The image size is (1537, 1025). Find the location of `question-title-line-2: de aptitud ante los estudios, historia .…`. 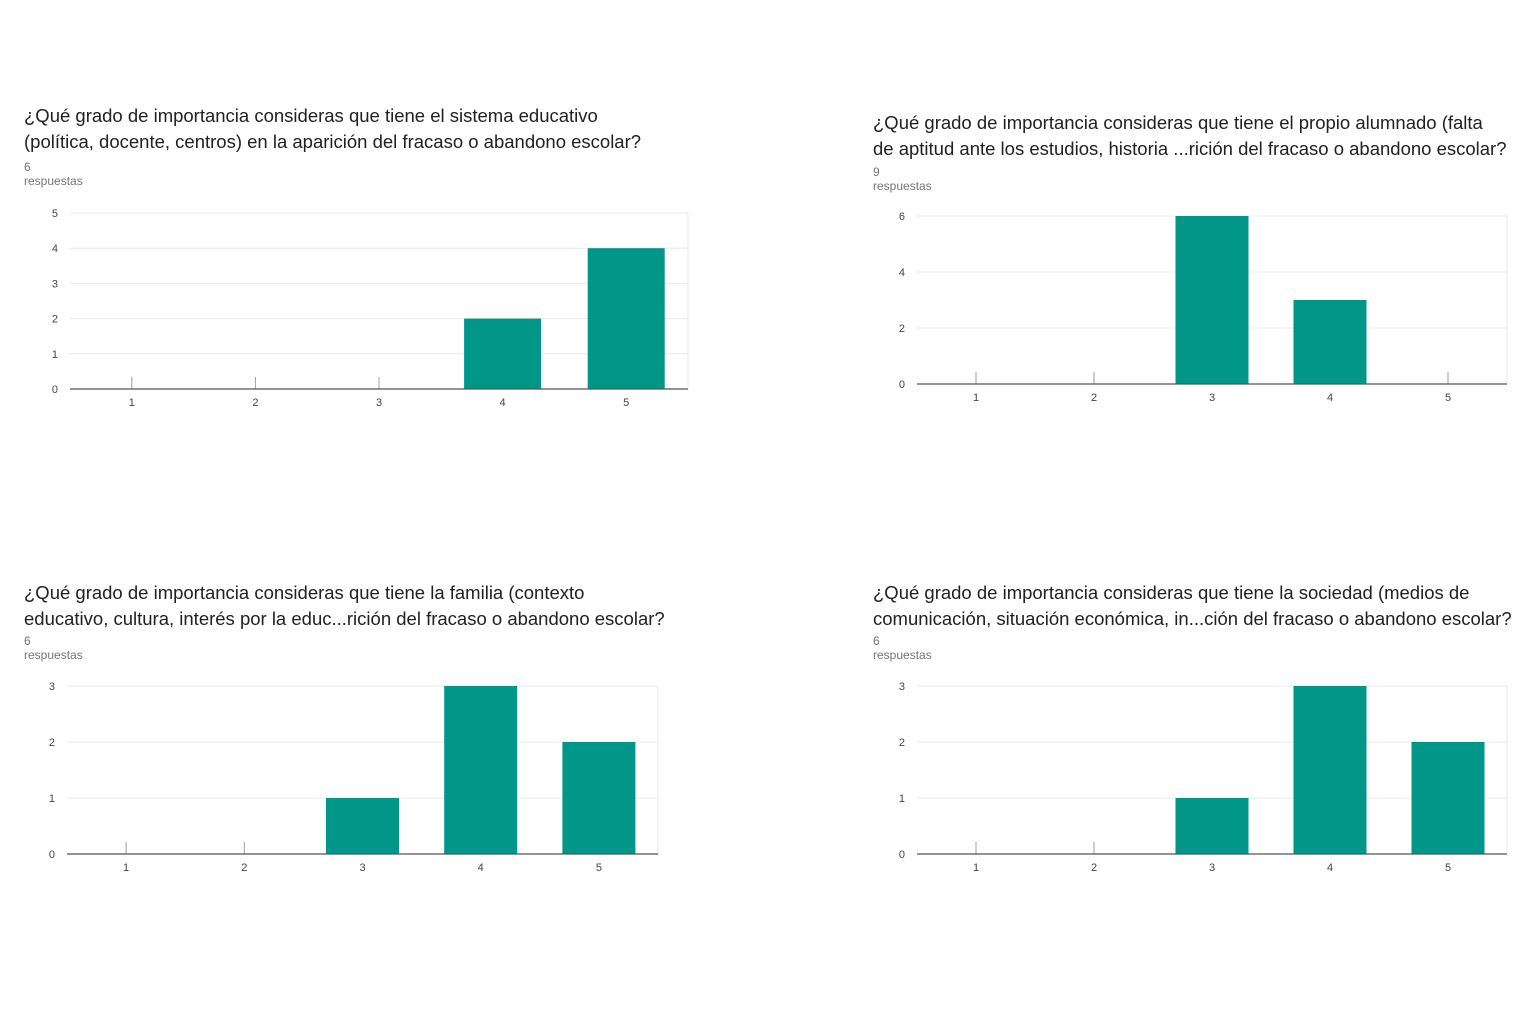

question-title-line-2: de aptitud ante los estudios, historia .… is located at coordinates (1190, 148).